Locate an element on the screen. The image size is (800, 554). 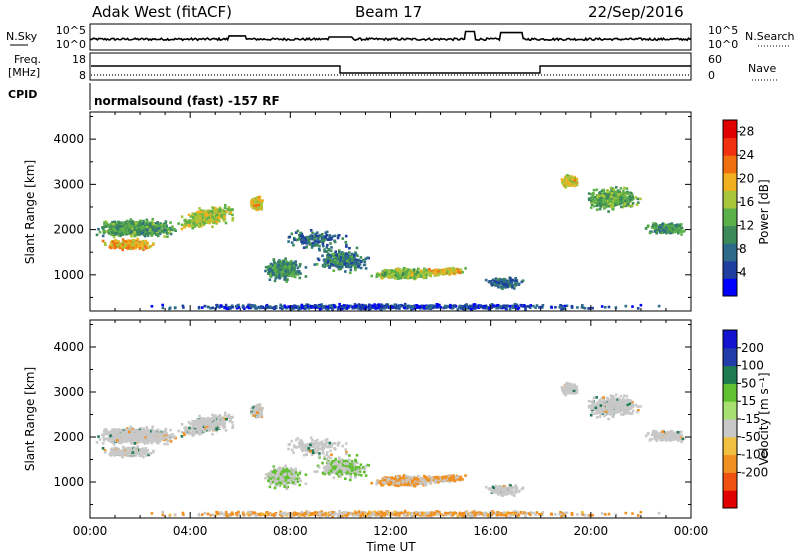
beam-title: Beam 17 is located at coordinates (388, 12).